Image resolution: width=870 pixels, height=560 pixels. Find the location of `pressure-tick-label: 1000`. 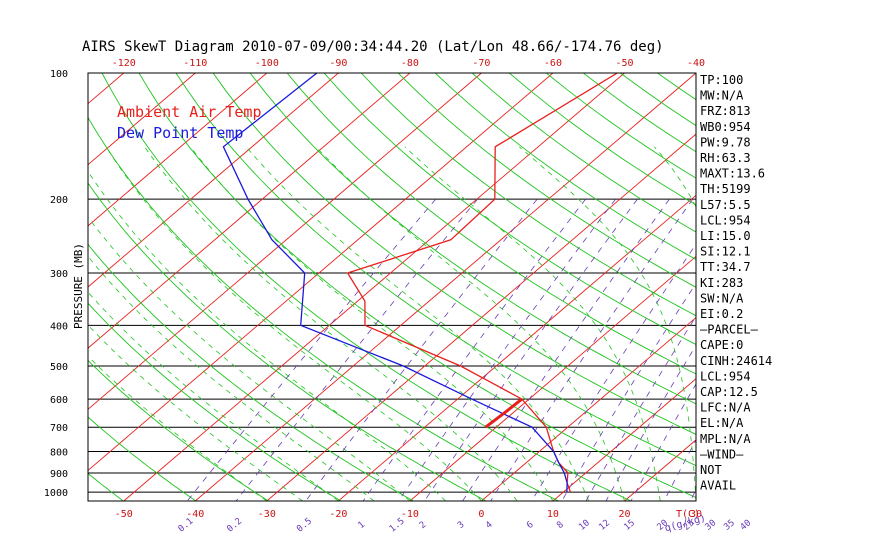

pressure-tick-label: 1000 is located at coordinates (56, 493).